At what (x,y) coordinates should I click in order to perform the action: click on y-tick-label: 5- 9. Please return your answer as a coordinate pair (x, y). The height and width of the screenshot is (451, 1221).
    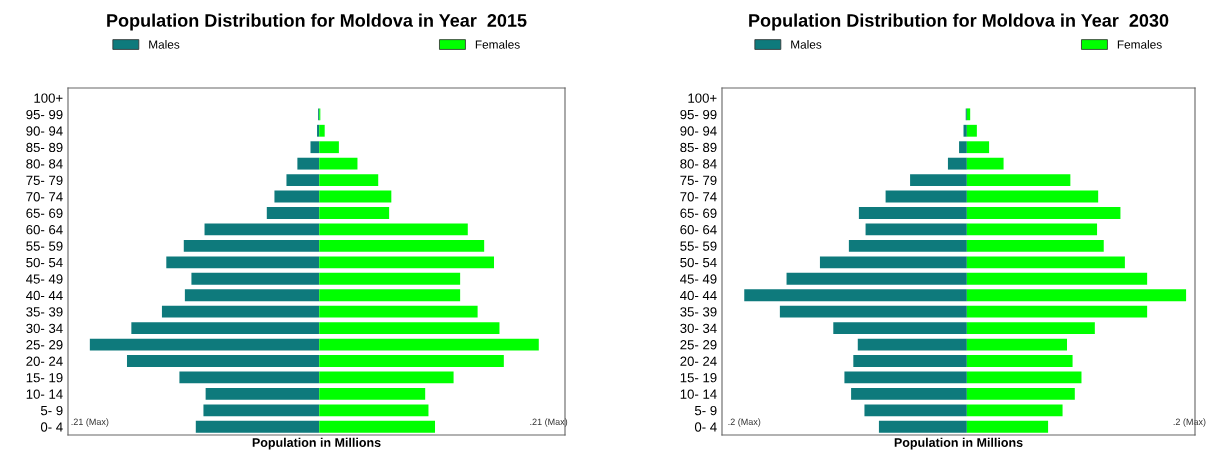
    Looking at the image, I should click on (51, 410).